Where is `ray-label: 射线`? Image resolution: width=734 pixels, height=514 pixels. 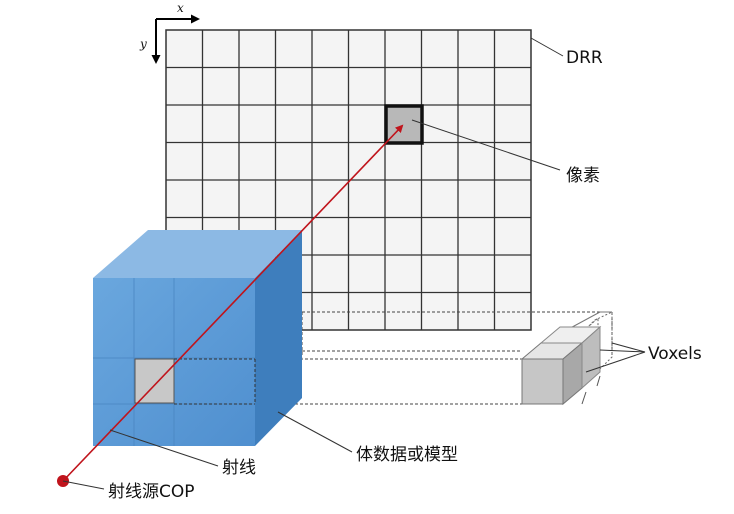 ray-label: 射线 is located at coordinates (239, 468).